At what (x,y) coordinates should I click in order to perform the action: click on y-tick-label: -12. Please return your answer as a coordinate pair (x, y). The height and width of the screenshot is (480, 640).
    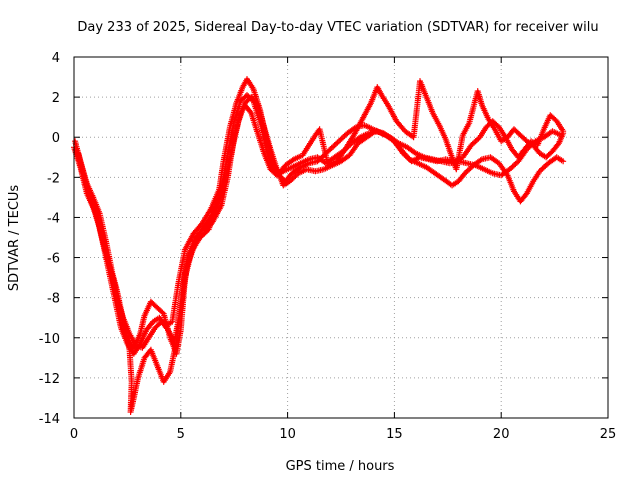
    Looking at the image, I should click on (49, 379).